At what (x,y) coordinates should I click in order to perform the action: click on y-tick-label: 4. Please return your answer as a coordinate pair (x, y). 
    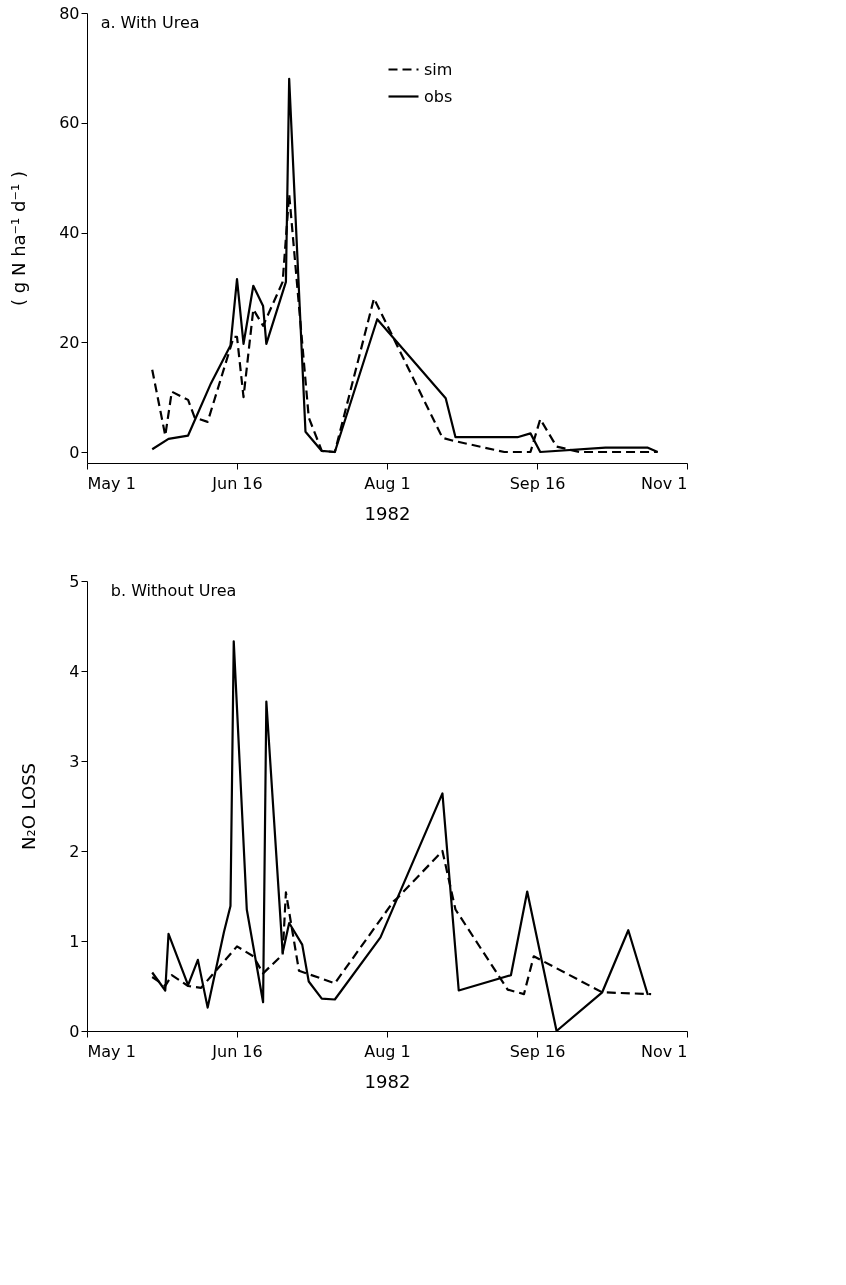
    Looking at the image, I should click on (74, 671).